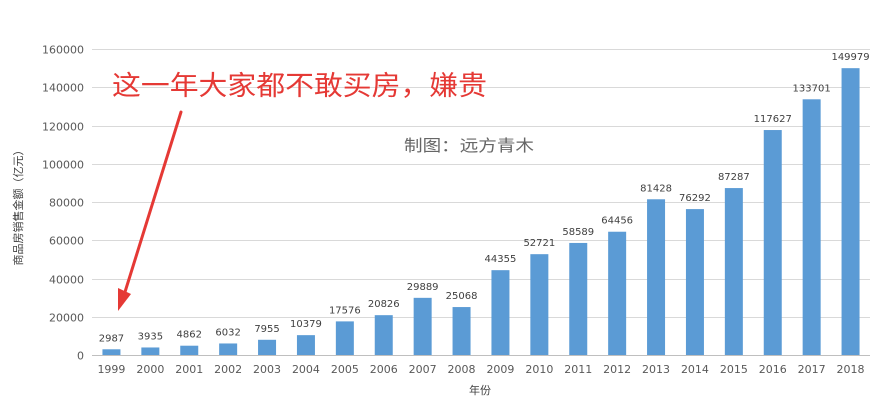 The width and height of the screenshot is (886, 413). What do you see at coordinates (500, 369) in the screenshot?
I see `x-tick-label-2009: 2009` at bounding box center [500, 369].